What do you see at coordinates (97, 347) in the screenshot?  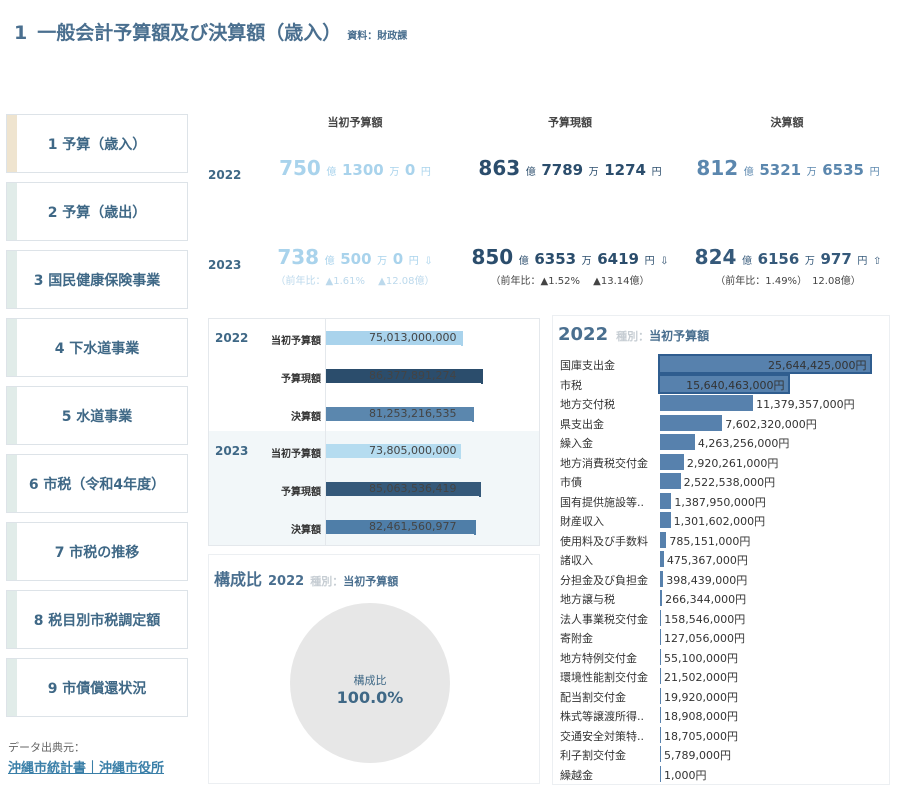 I see `sidebar-item-sewerage: 4 下水道事業` at bounding box center [97, 347].